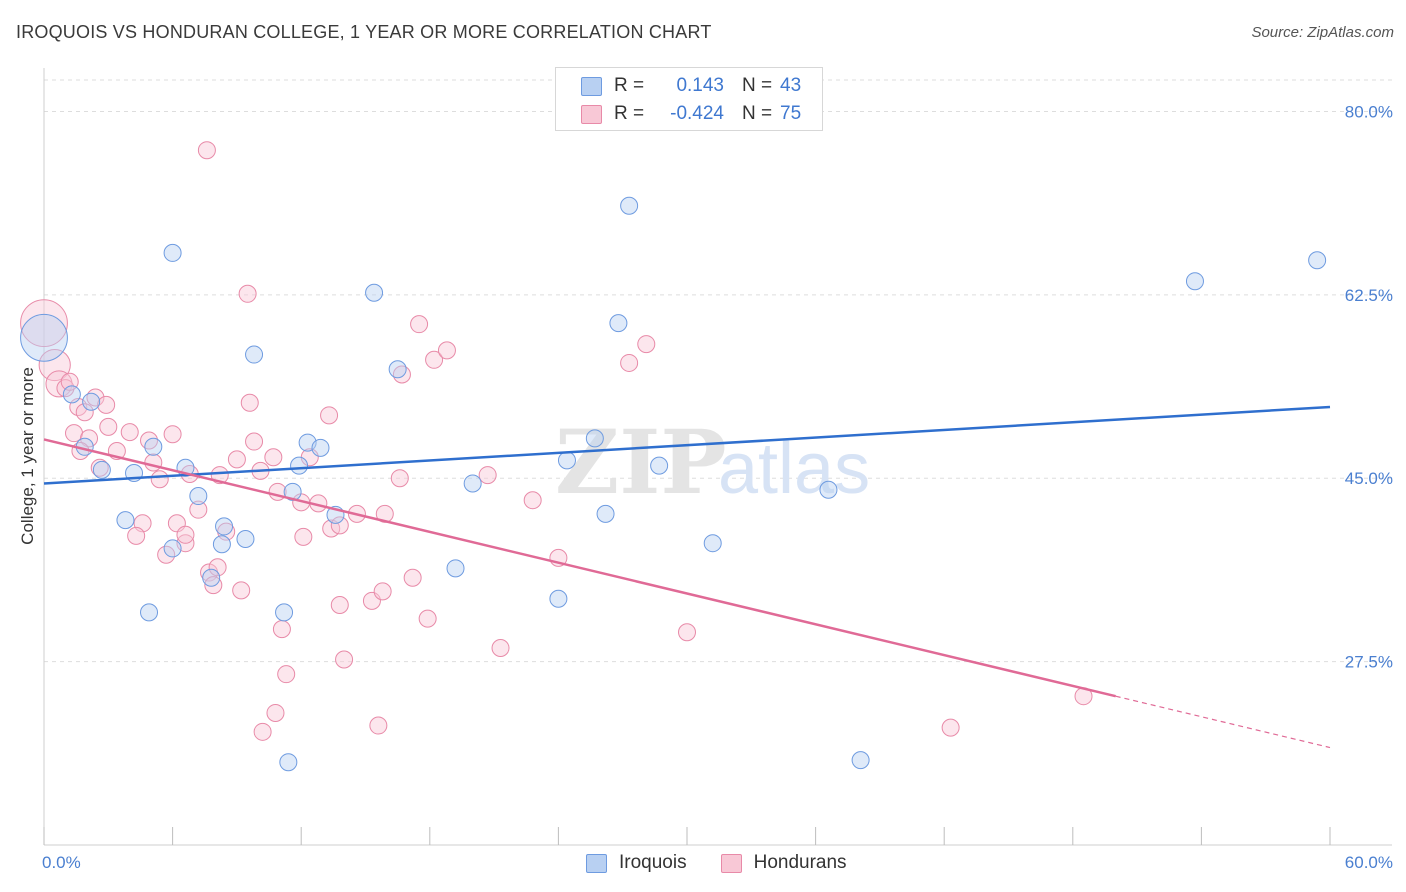  I want to click on legend-item-hondurans: Hondurans, so click(783, 863).